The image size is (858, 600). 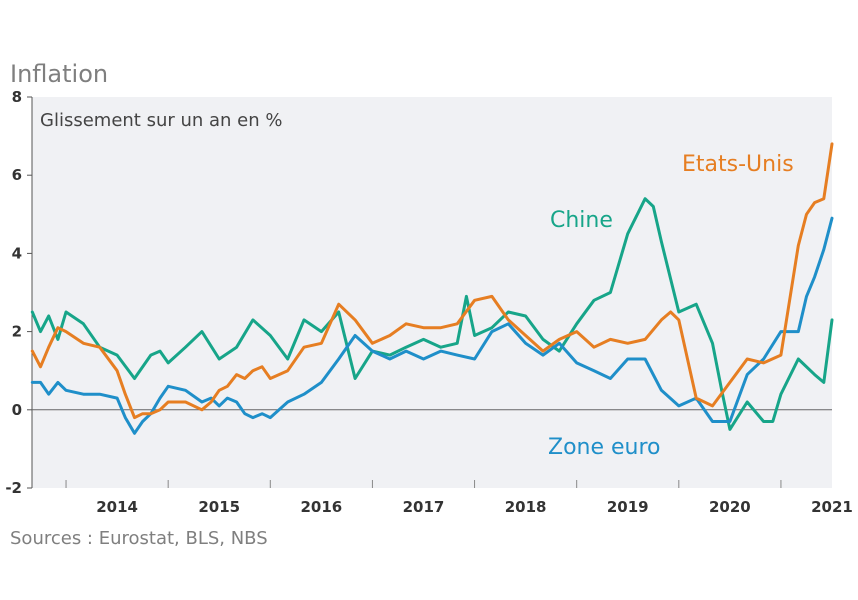 What do you see at coordinates (17, 175) in the screenshot?
I see `y-tick-label: 6` at bounding box center [17, 175].